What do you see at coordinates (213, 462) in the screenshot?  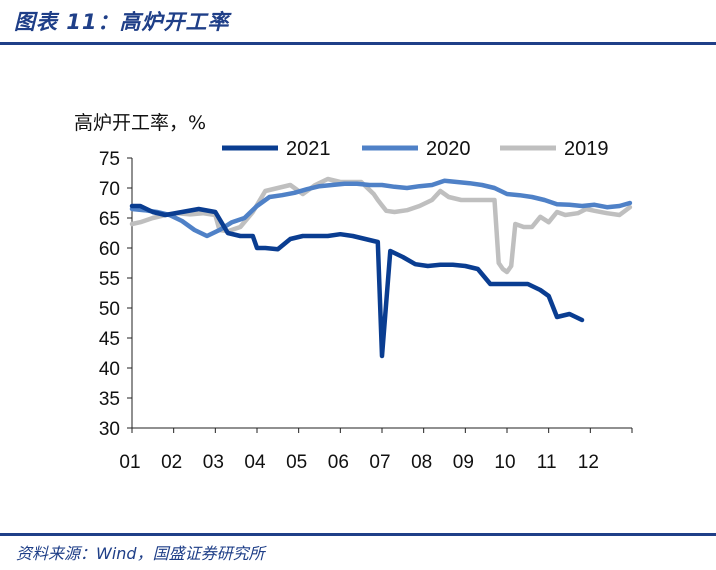 I see `x-tick-label: 03` at bounding box center [213, 462].